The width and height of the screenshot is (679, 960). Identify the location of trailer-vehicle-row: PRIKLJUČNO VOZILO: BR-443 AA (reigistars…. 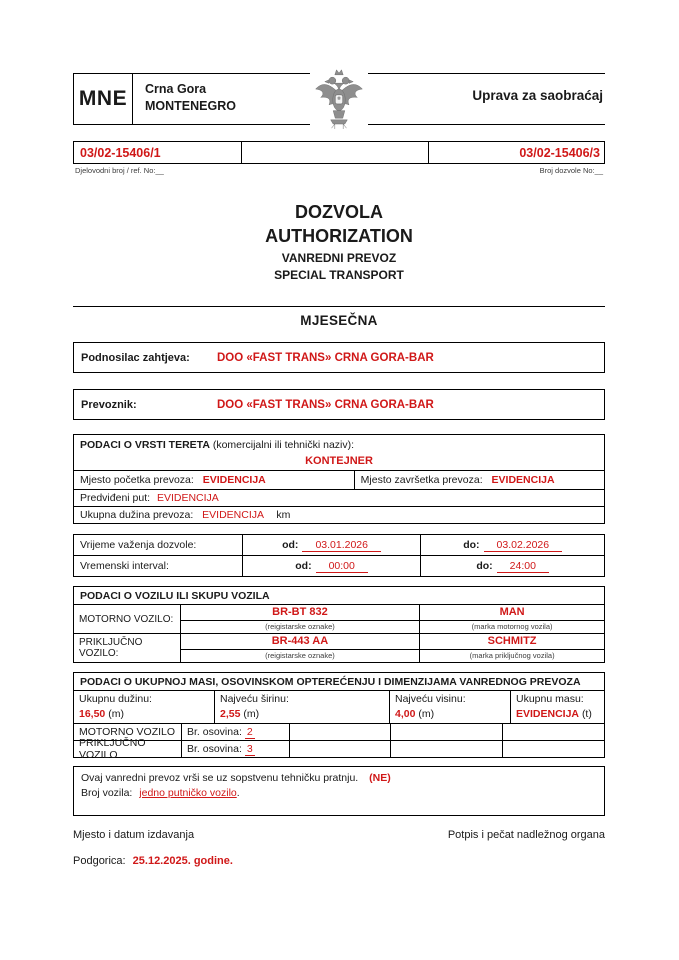
(339, 647).